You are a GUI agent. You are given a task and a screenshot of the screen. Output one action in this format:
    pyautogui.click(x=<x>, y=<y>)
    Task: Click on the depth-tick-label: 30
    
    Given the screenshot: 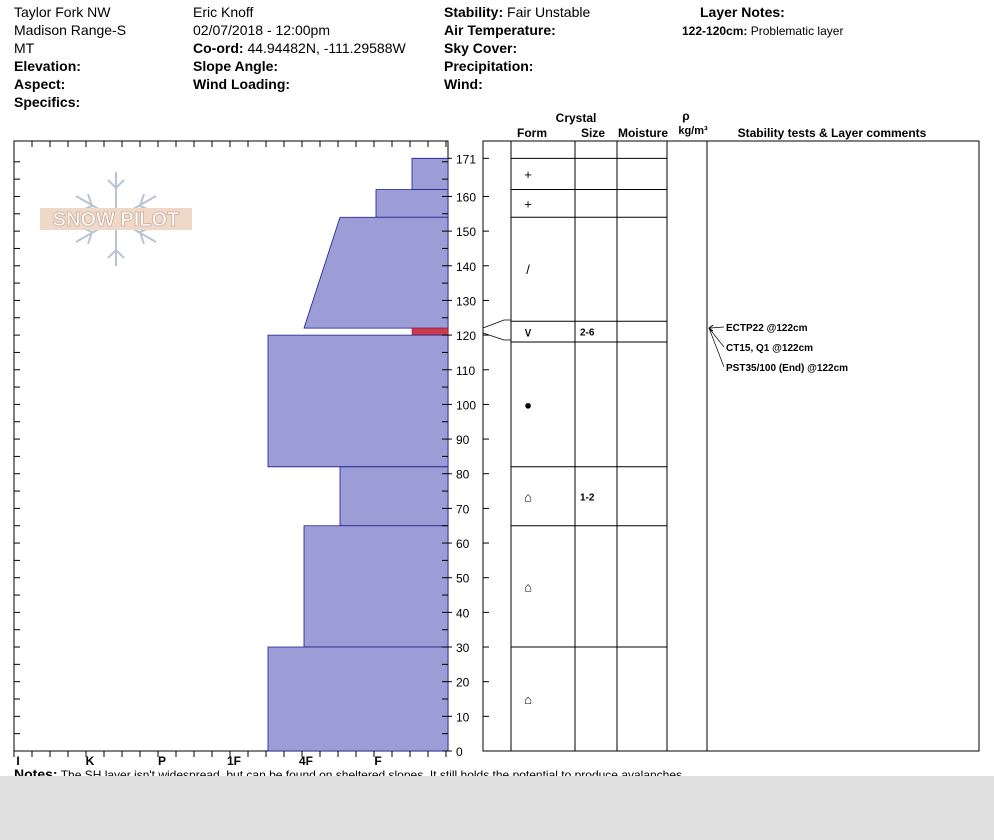 What is the action you would take?
    pyautogui.click(x=463, y=648)
    